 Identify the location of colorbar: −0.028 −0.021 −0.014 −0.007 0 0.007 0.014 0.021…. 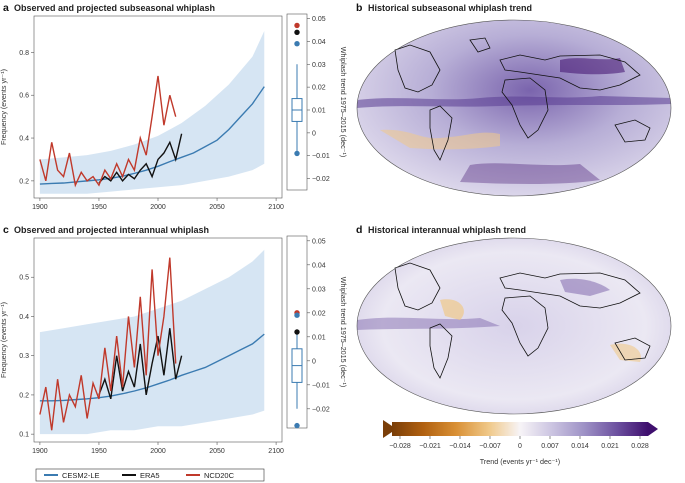
(520, 443).